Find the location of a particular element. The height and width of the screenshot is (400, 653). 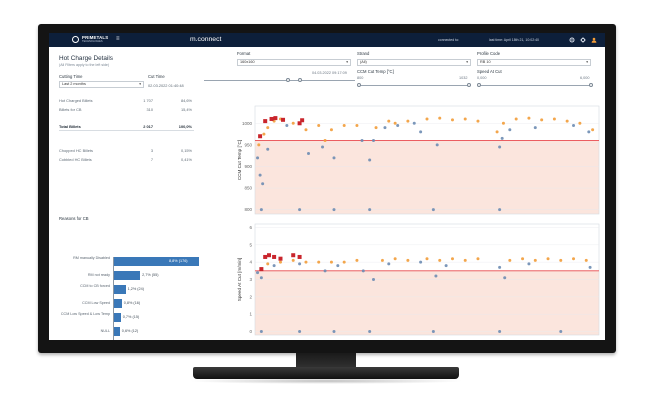

y-tick-label: 1000 is located at coordinates (247, 123).